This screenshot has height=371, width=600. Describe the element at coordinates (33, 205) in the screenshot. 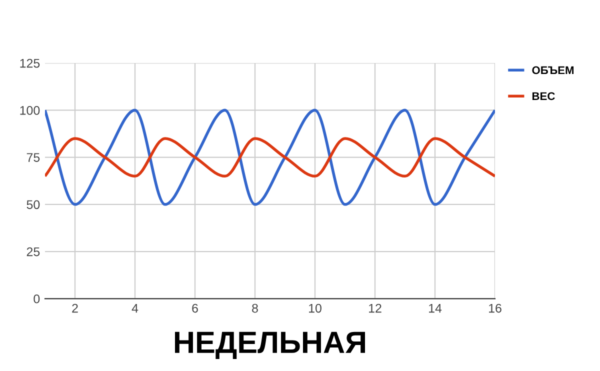

I see `y-tick-label: 50` at that location.